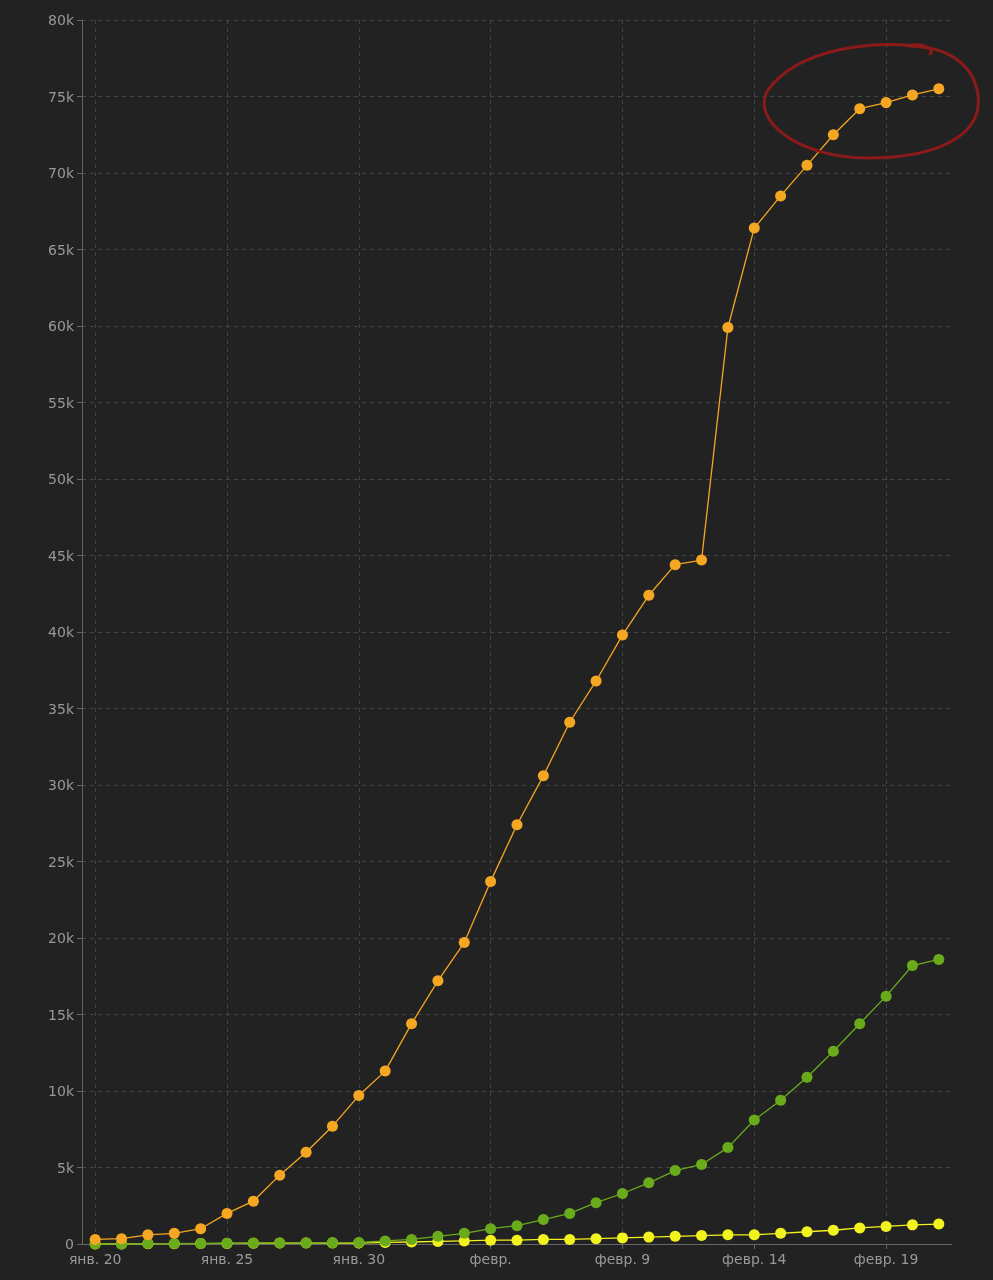  Describe the element at coordinates (65, 1167) in the screenshot. I see `y-tick-label: 5k` at that location.